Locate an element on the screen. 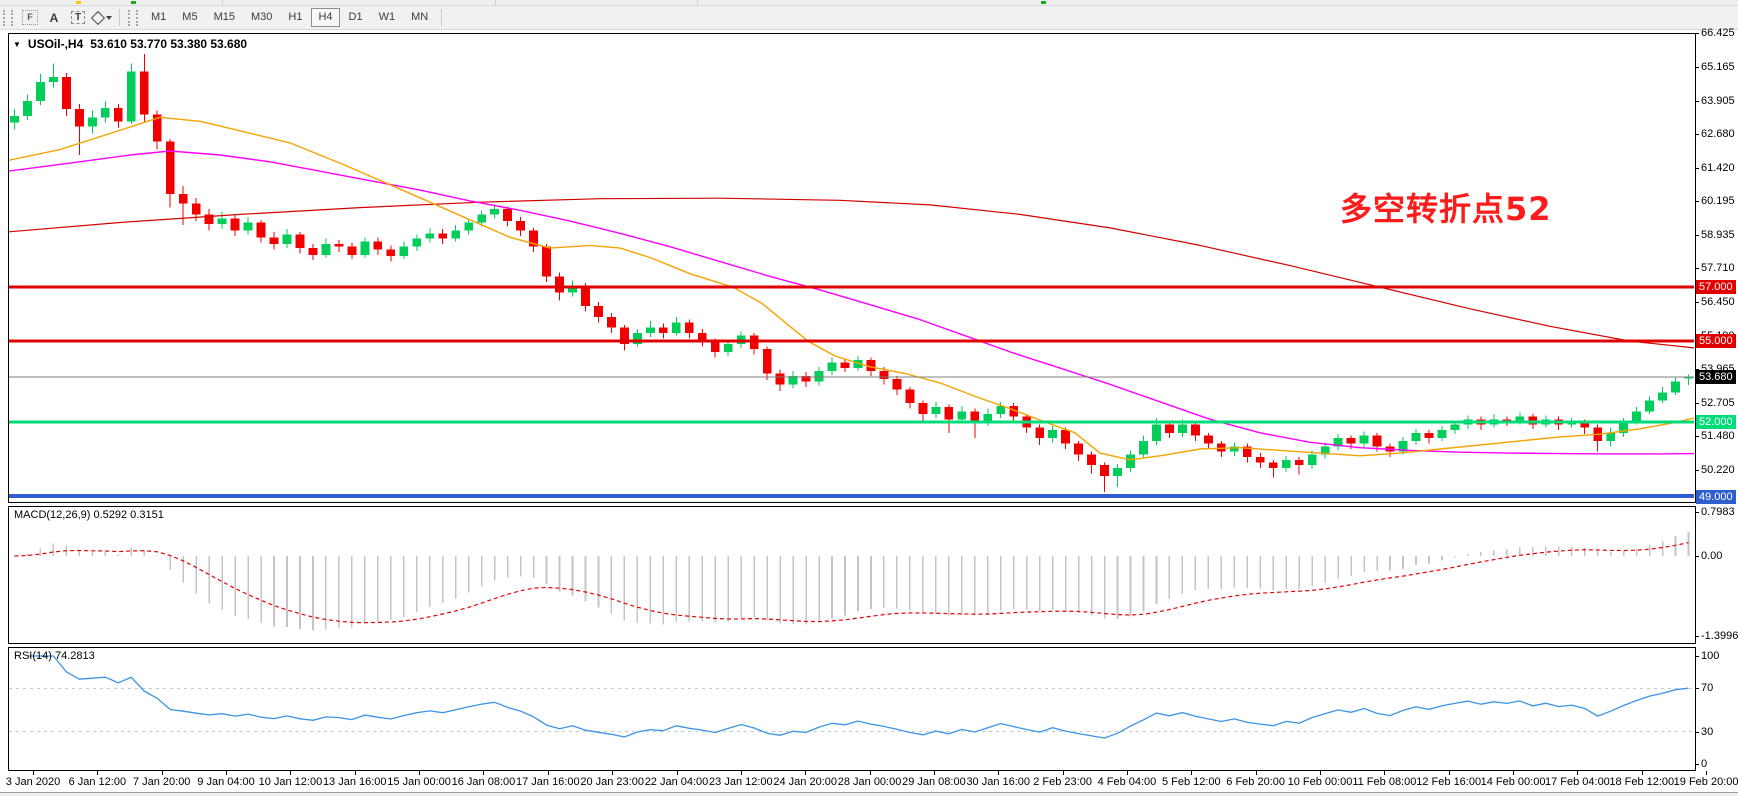 Image resolution: width=1738 pixels, height=796 pixels. timeframe-button-m30: M30 is located at coordinates (261, 17).